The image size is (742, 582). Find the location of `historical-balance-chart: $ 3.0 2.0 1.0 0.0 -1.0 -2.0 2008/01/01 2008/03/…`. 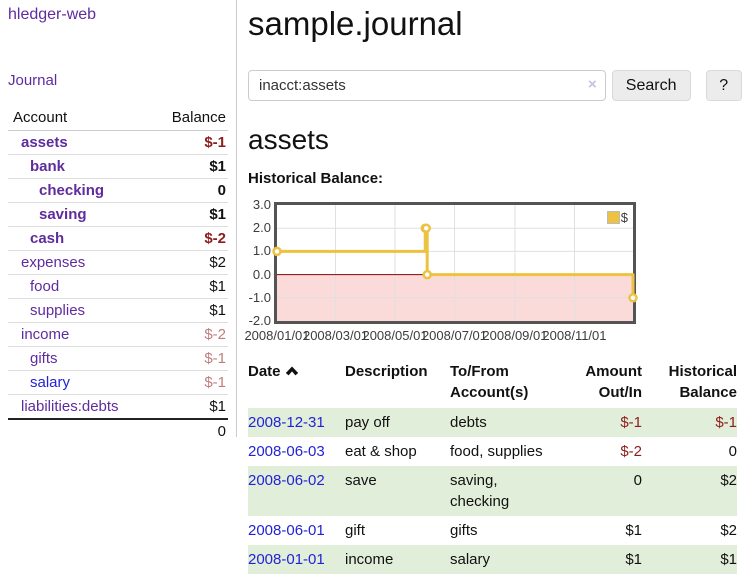

historical-balance-chart: $ 3.0 2.0 1.0 0.0 -1.0 -2.0 2008/01/01 2008/03/… is located at coordinates (446, 270).